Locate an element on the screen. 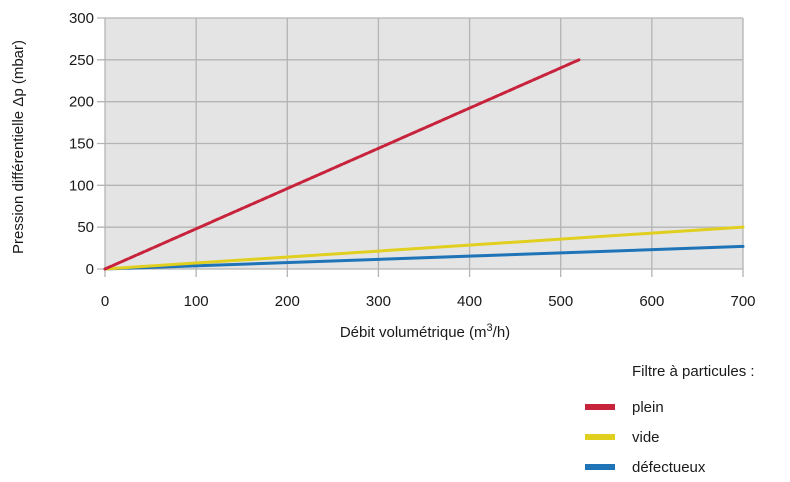  legend-item-plein: plein is located at coordinates (682, 407).